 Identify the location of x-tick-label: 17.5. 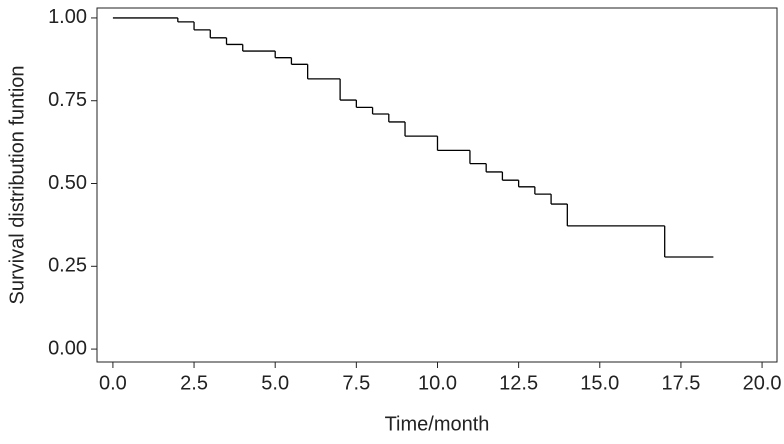
(680, 383).